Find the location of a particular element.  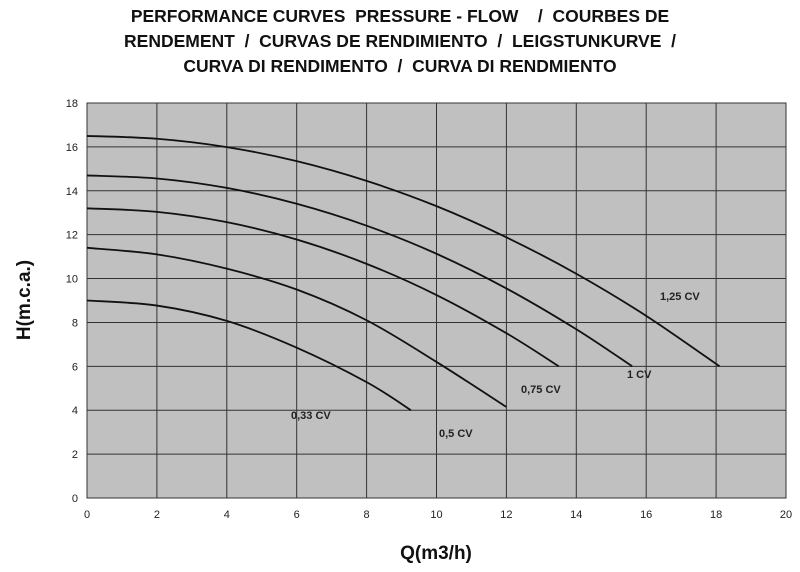

x-ticks: 0 2 4 6 8 10 12 14 16 18 20 is located at coordinates (438, 515).